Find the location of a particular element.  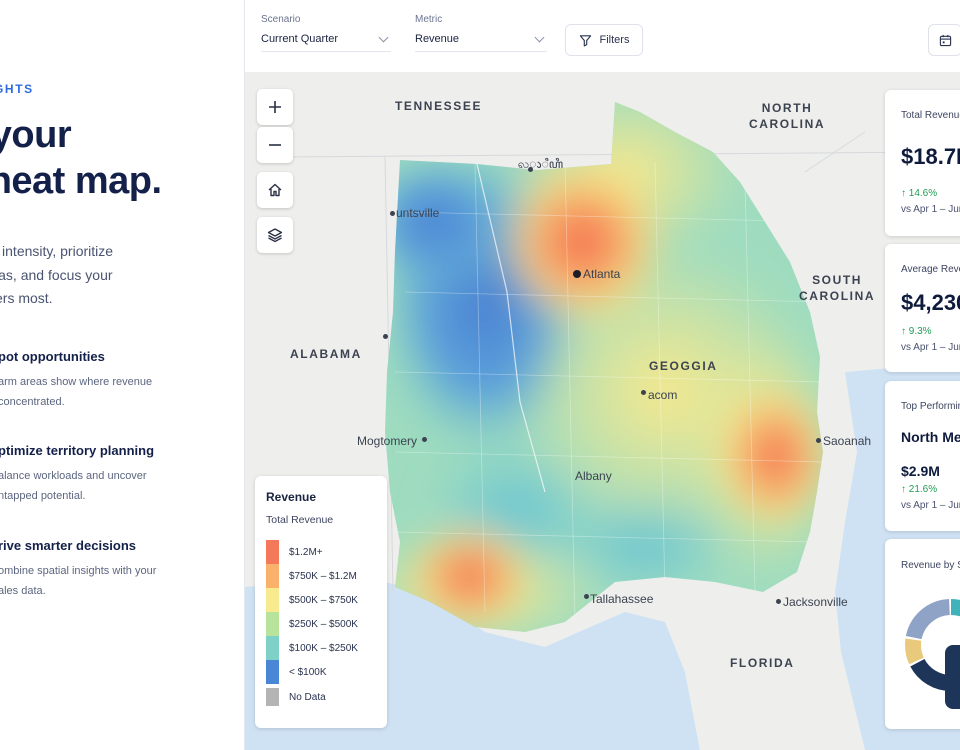

legend-label: $100K – $250K is located at coordinates (323, 648).